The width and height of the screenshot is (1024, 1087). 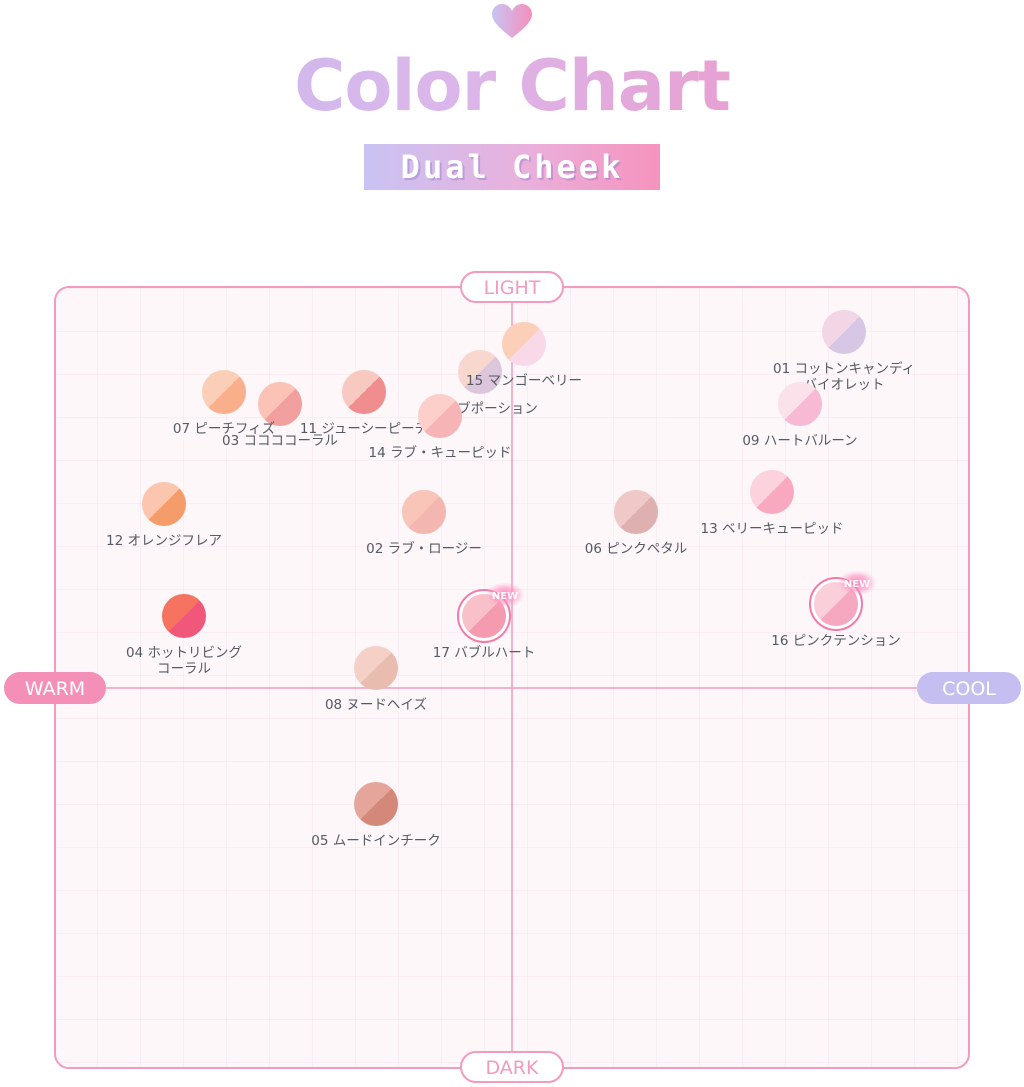 What do you see at coordinates (484, 621) in the screenshot?
I see `shade-point: NEW 17 バブルハート` at bounding box center [484, 621].